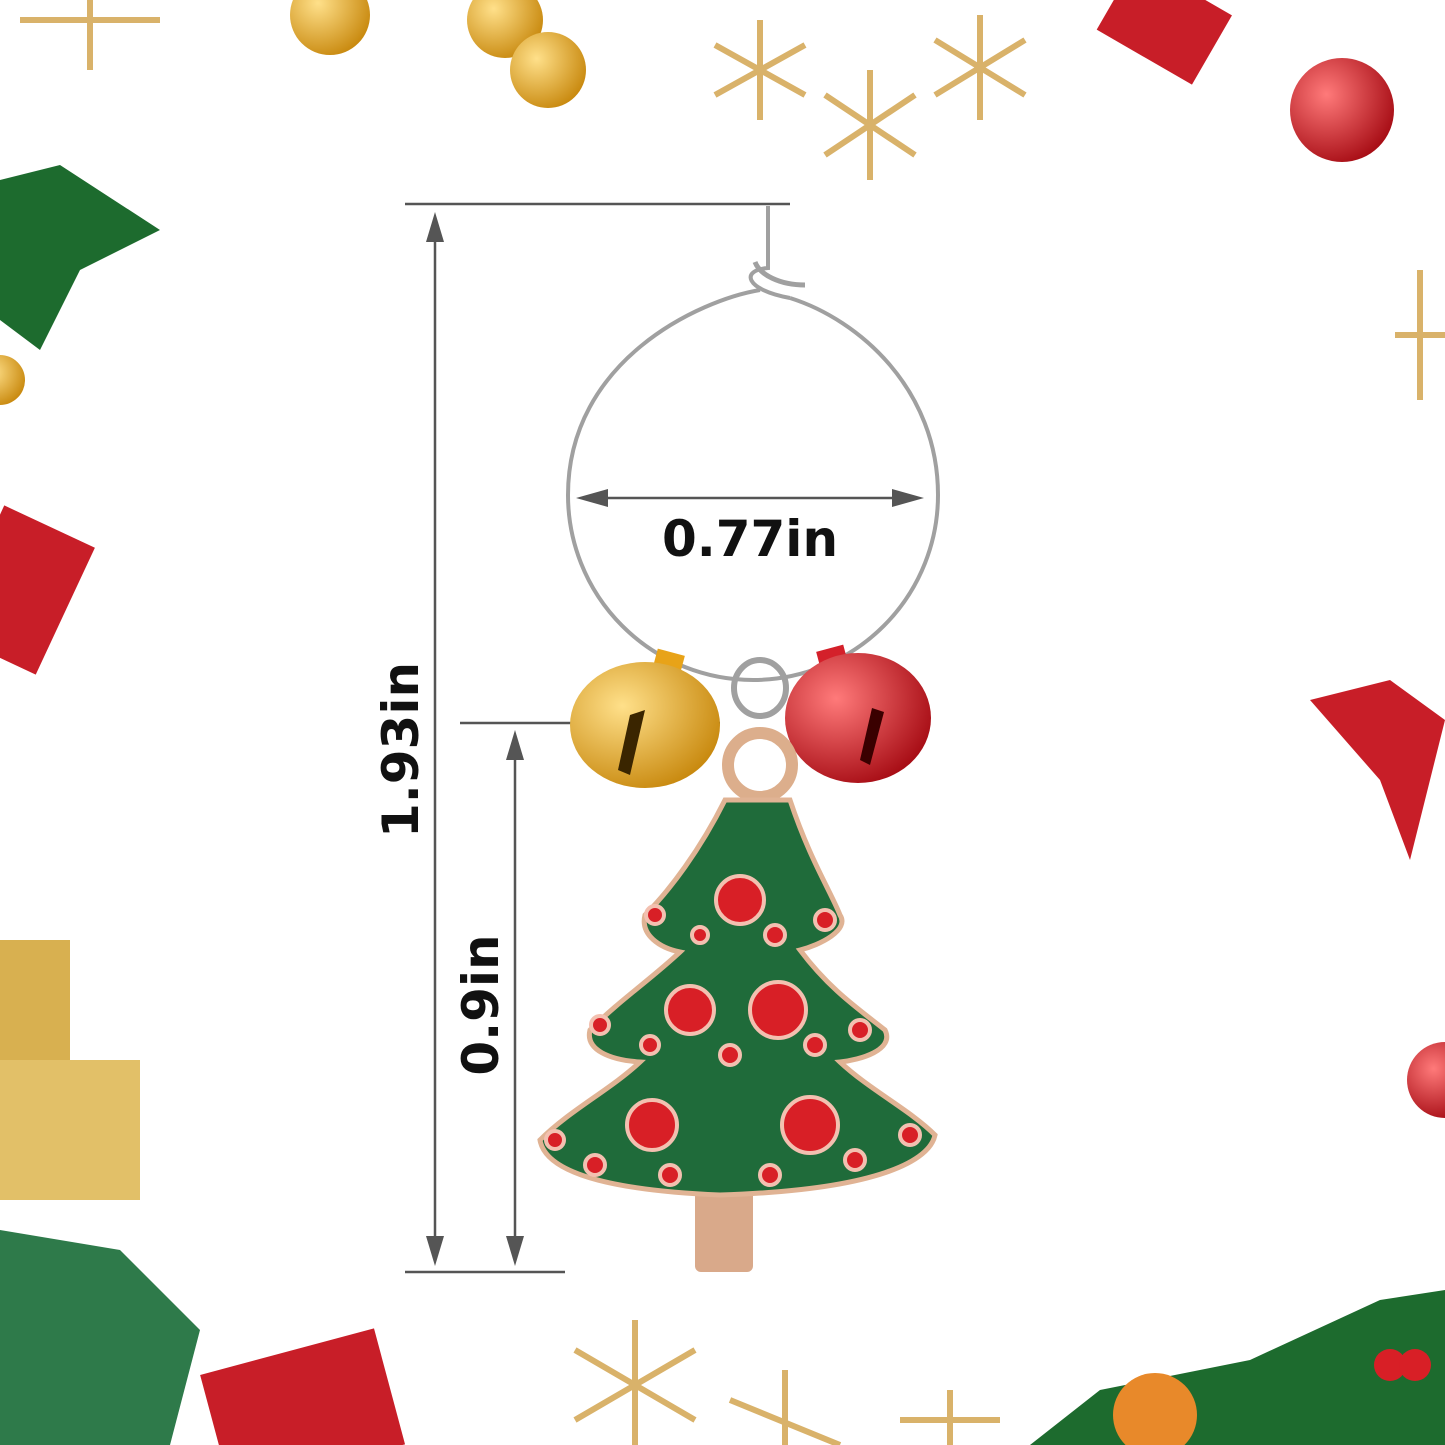 This screenshot has width=1445, height=1445. What do you see at coordinates (481, 1004) in the screenshot?
I see `pendant-height-label: 0.9in` at bounding box center [481, 1004].